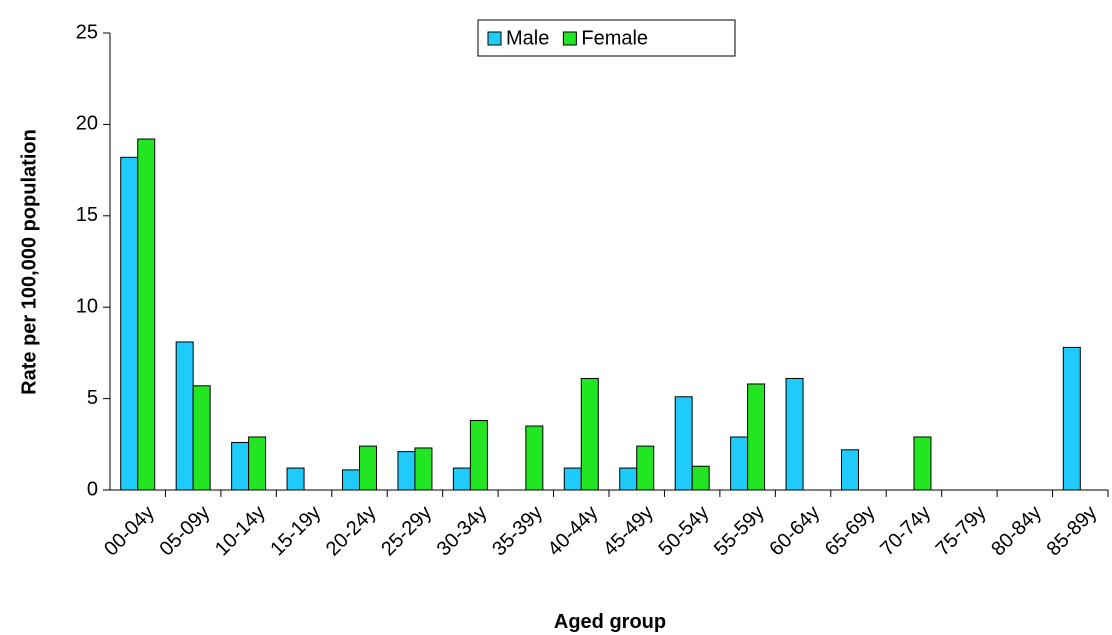 This screenshot has width=1112, height=635. I want to click on y-axis-title: Rate per 100,000 population, so click(29, 262).